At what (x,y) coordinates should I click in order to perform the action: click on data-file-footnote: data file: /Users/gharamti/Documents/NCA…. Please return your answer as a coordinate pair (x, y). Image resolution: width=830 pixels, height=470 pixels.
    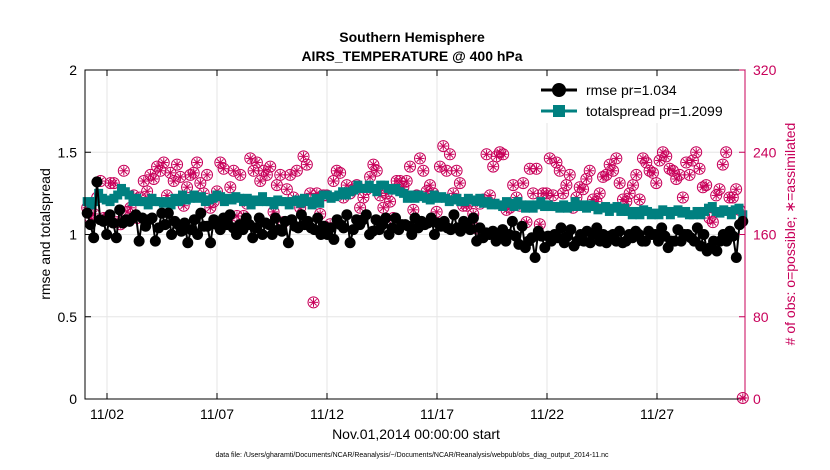
    Looking at the image, I should click on (412, 455).